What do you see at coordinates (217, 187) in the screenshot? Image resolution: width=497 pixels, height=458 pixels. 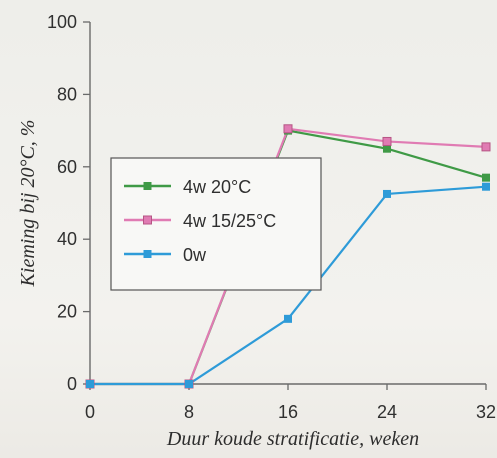 I see `legend-label-1: 4w 20°C` at bounding box center [217, 187].